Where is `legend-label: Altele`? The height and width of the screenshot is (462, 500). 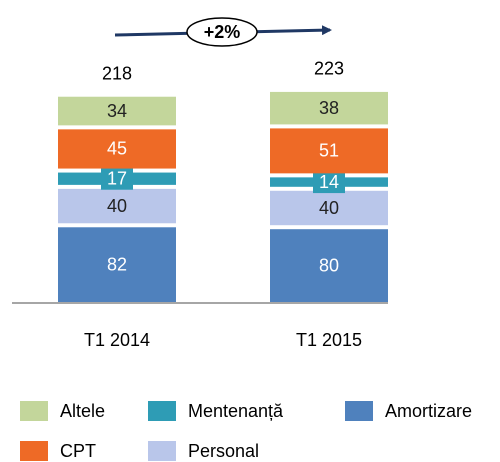
legend-label: Altele is located at coordinates (82, 411).